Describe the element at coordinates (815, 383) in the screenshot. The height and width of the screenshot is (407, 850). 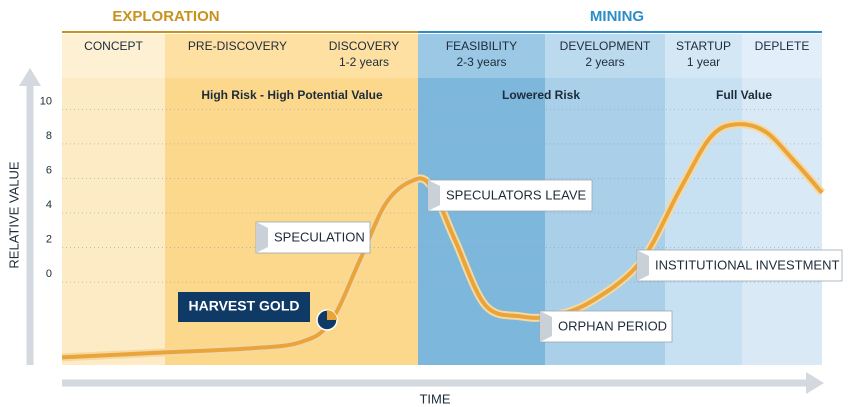
I see `x-axis-arrowhead` at that location.